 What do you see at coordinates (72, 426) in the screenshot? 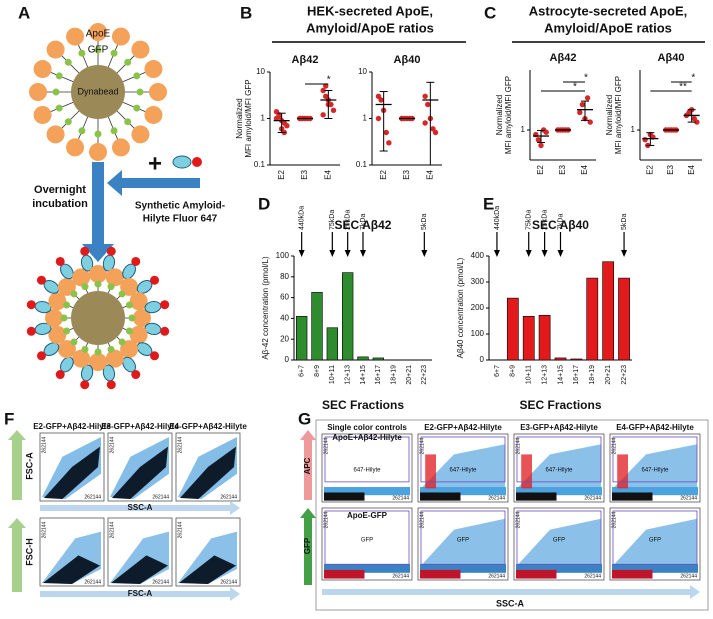
I see `plot-header: E2-GFP+Aβ42-Hilyte` at bounding box center [72, 426].